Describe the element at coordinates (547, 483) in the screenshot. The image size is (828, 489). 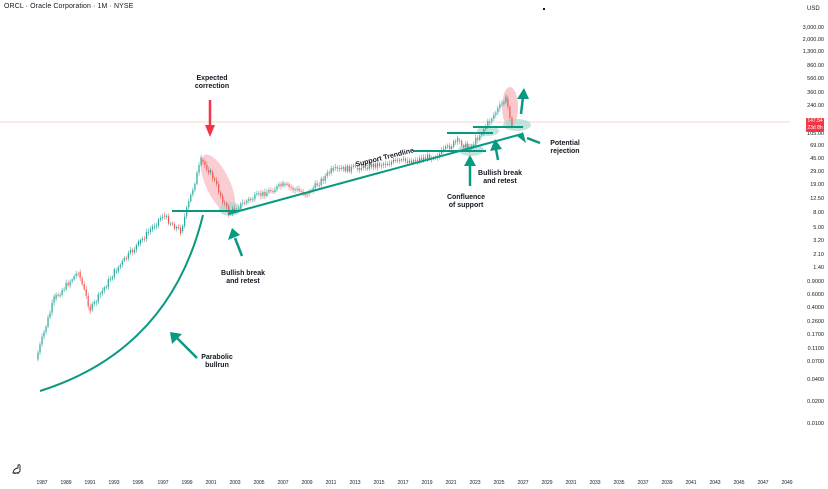
I see `x-tick-label: 2029` at that location.